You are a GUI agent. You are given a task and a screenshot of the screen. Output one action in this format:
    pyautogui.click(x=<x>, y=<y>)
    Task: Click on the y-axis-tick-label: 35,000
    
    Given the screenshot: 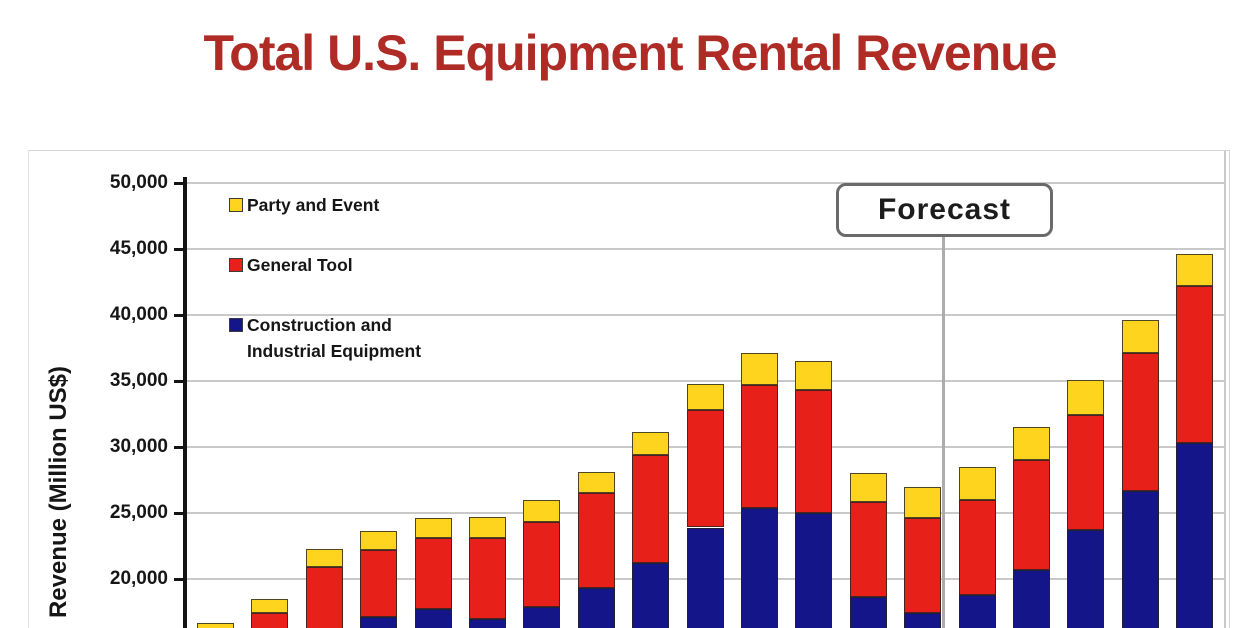 What is the action you would take?
    pyautogui.click(x=138, y=380)
    